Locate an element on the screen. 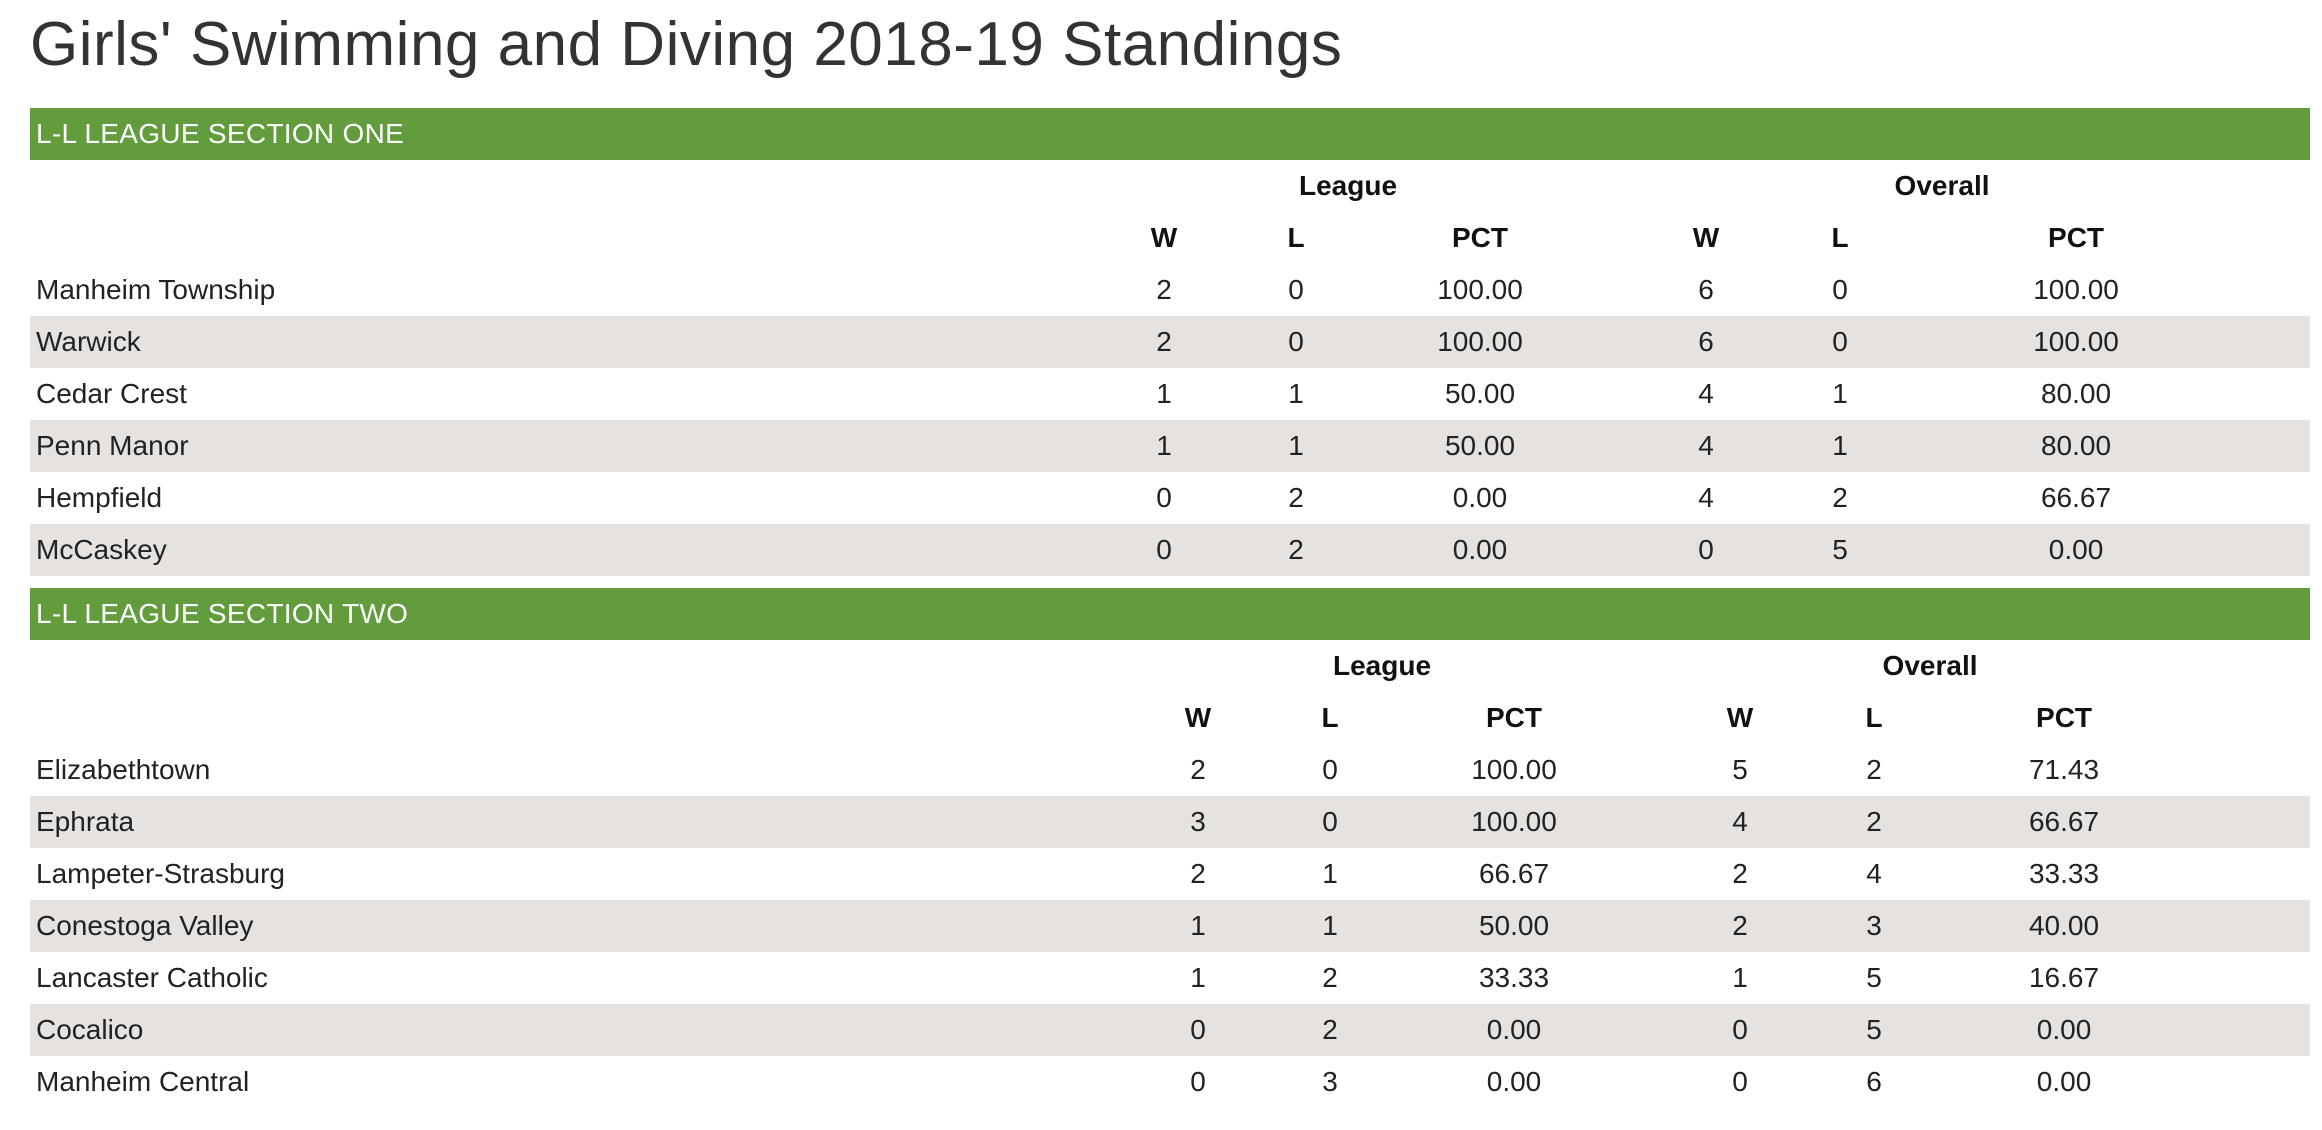 Image resolution: width=2322 pixels, height=1130 pixels. team-name: Manheim Township is located at coordinates (156, 289).